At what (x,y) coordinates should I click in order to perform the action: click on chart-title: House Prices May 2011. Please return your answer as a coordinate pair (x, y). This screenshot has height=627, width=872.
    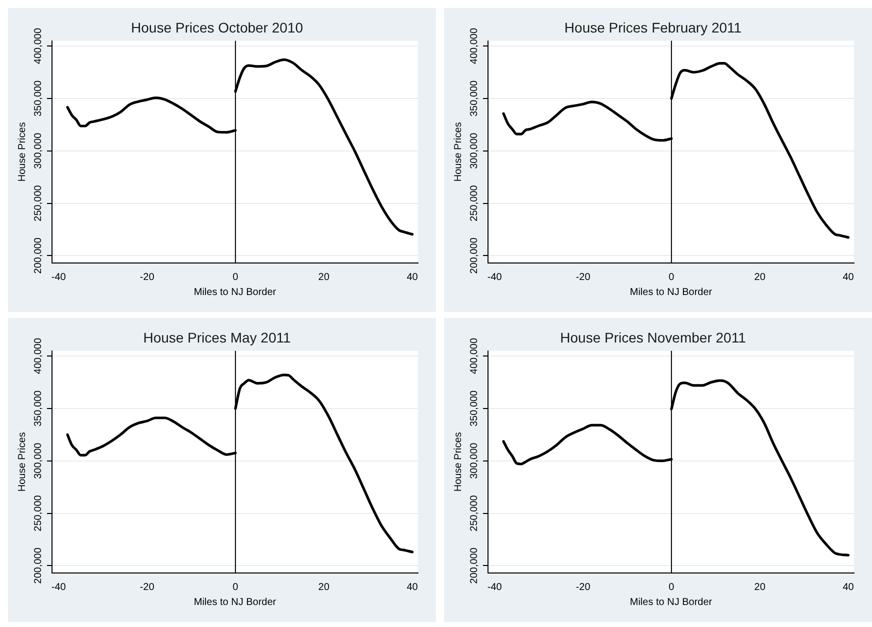
    Looking at the image, I should click on (217, 337).